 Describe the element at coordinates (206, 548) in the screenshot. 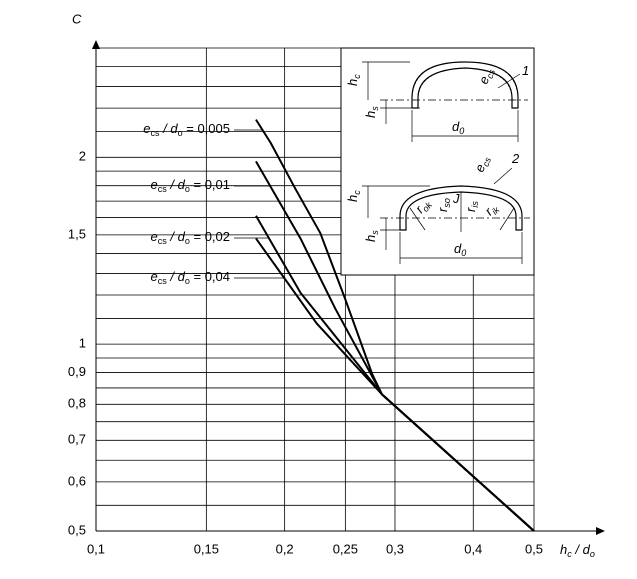

I see `x-tick-label: 0,15` at that location.